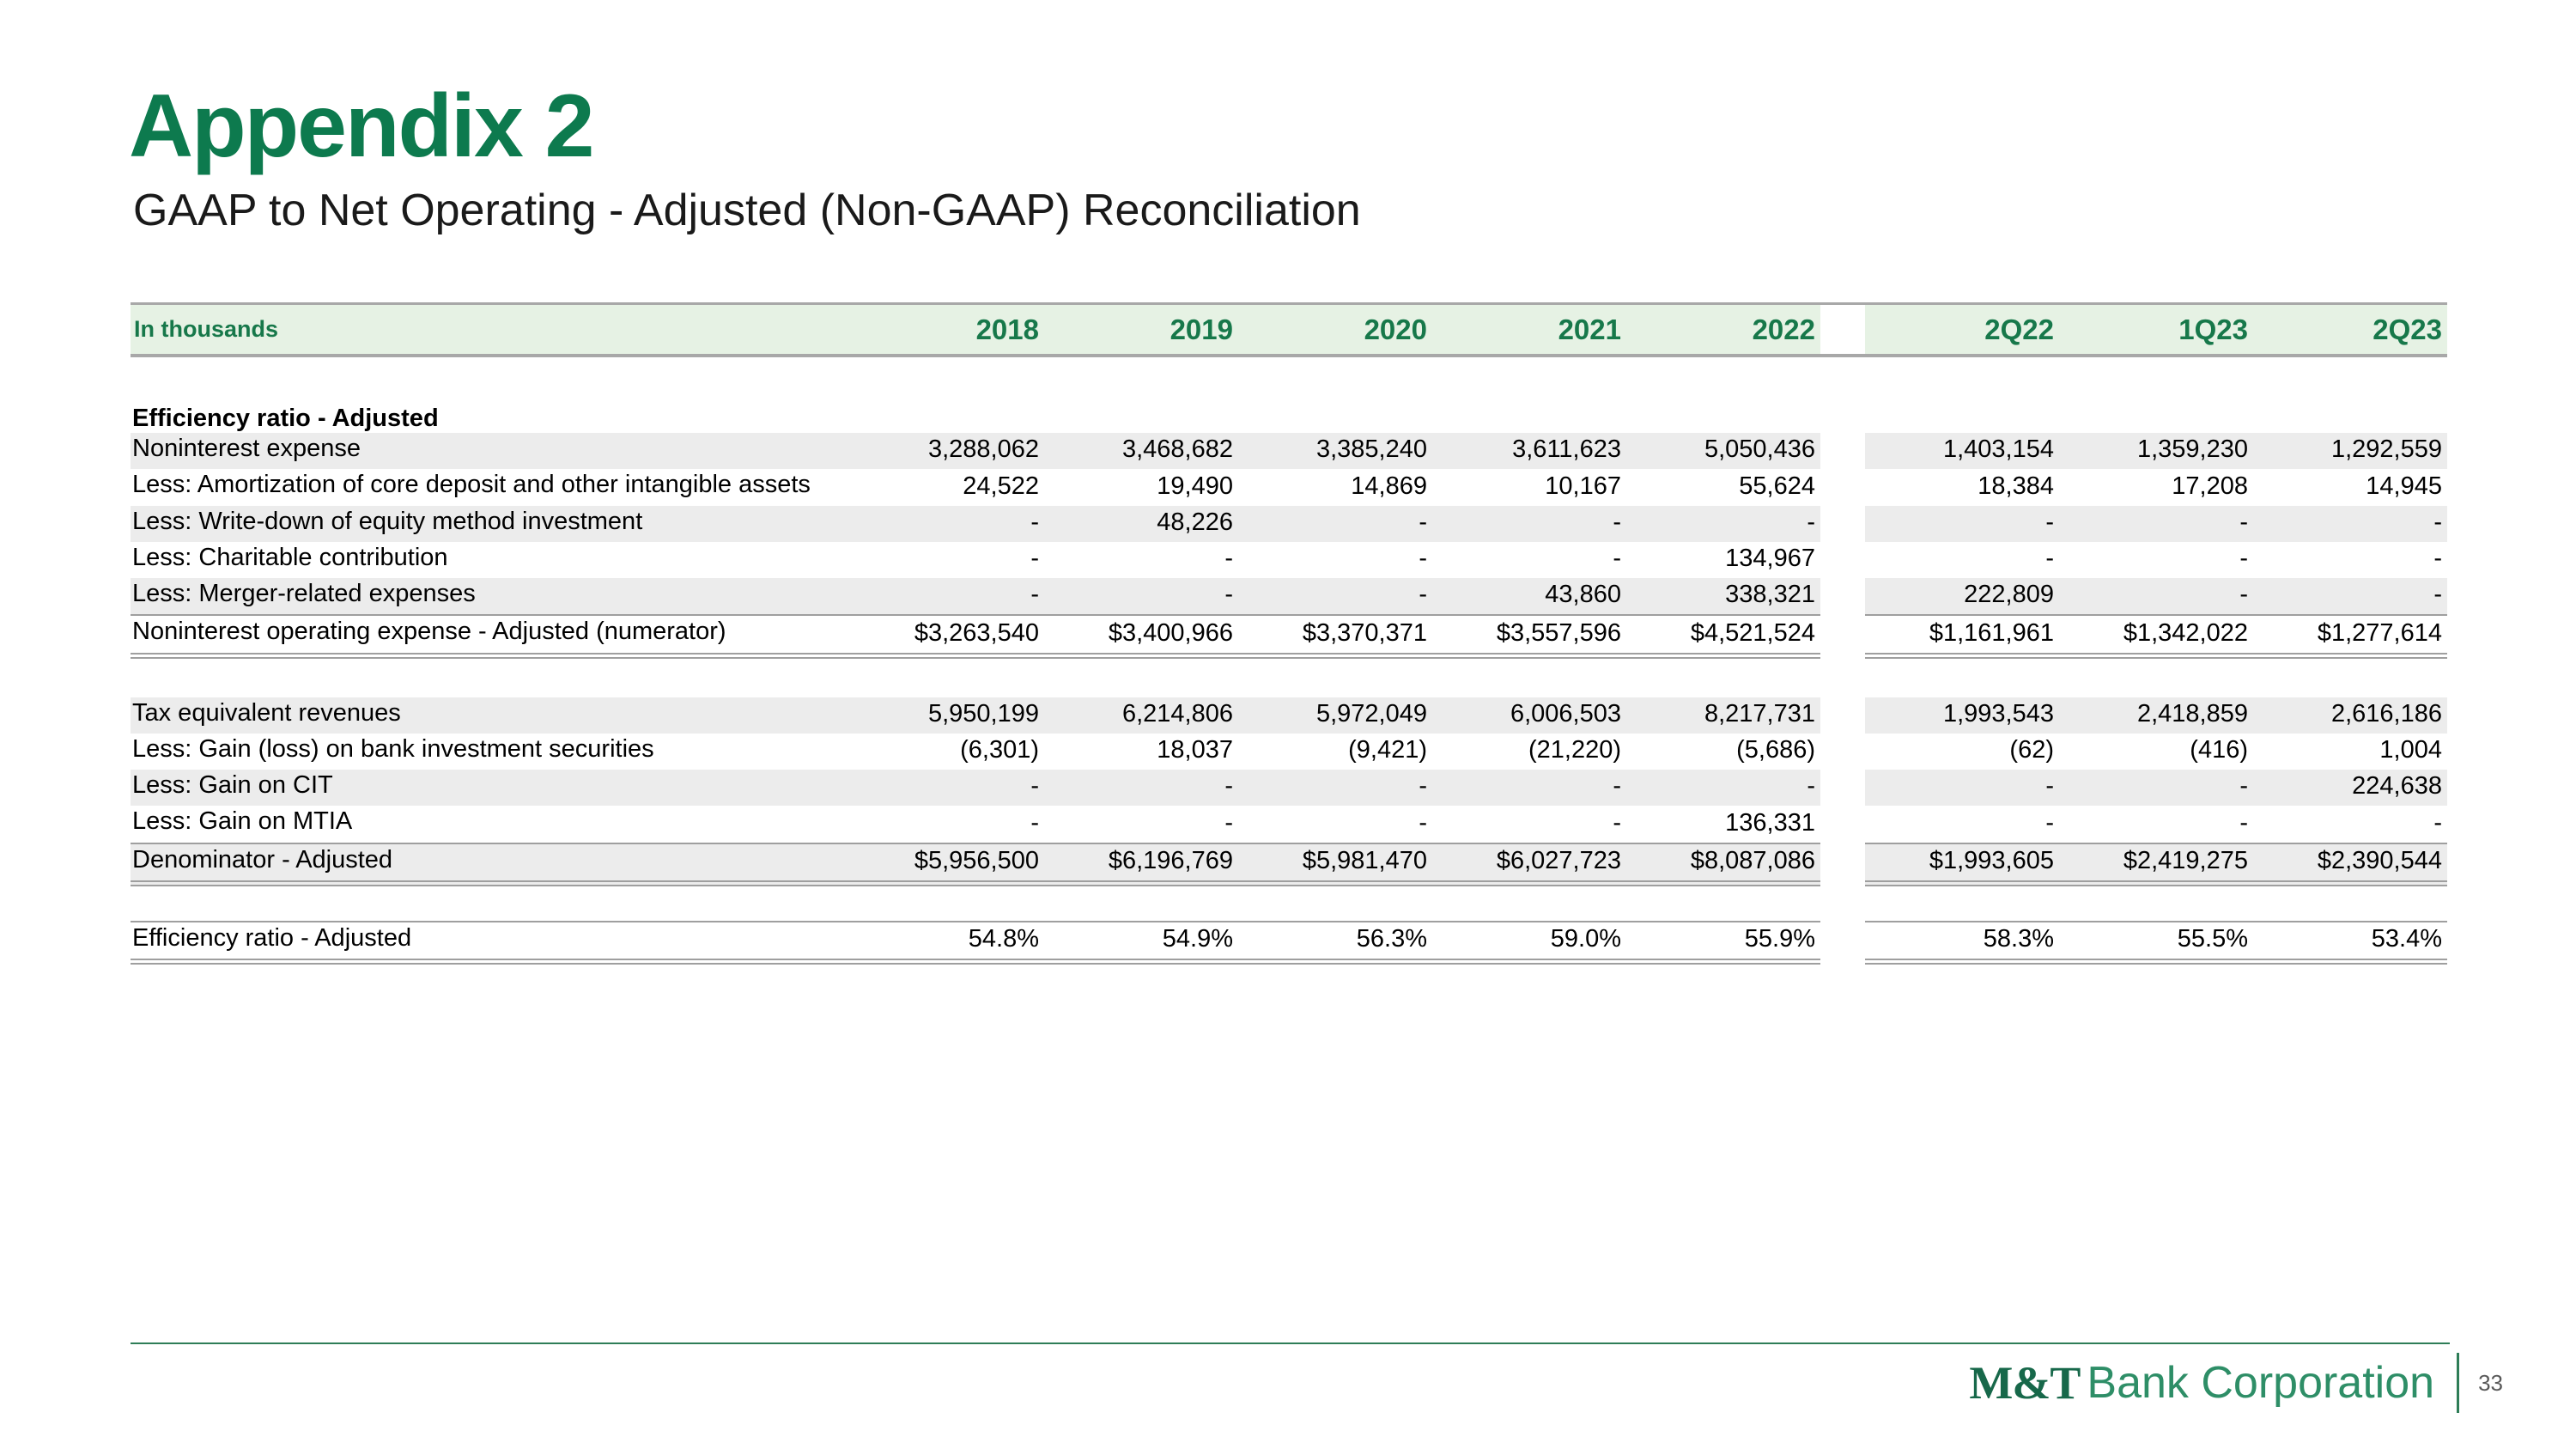 The width and height of the screenshot is (2576, 1449). Describe the element at coordinates (1335, 451) in the screenshot. I see `cell-value: 3,385,240` at that location.